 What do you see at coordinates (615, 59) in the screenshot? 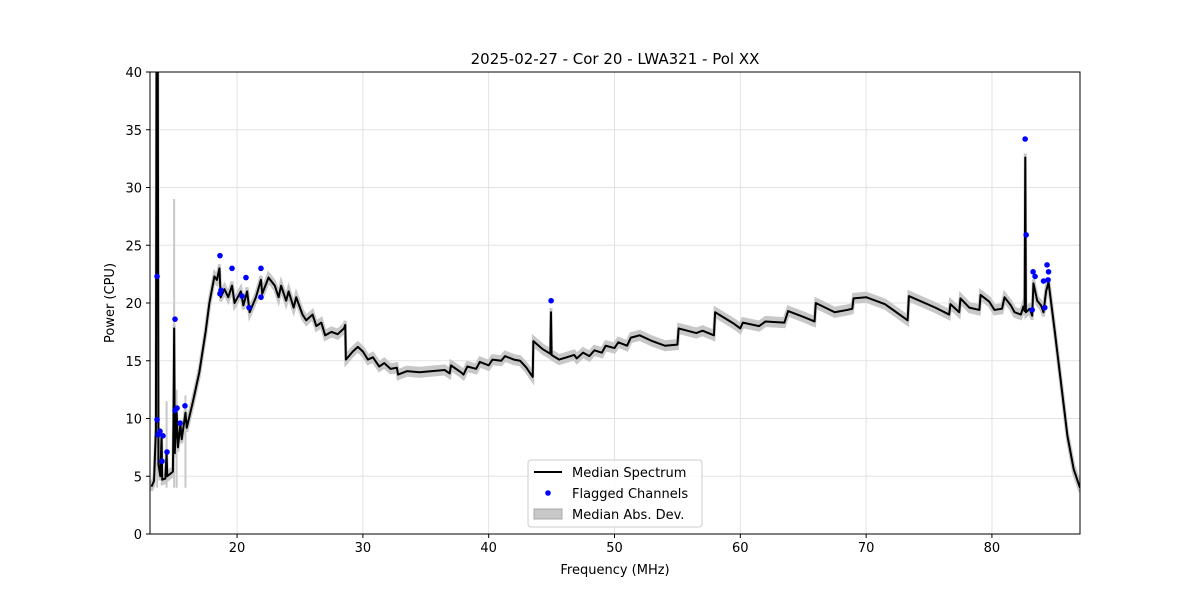
I see `chart-title: 2025-02-27 - Cor 20 - LWA321 - Pol XX` at bounding box center [615, 59].